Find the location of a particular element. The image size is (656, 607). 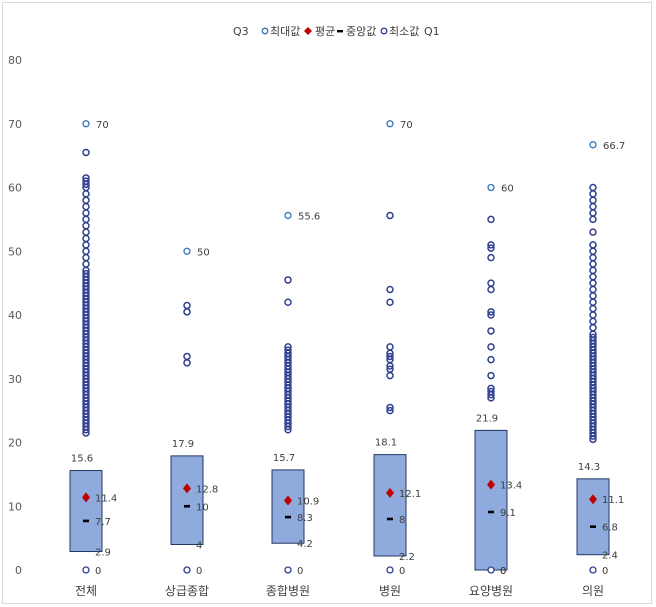

legend-q3: Q3 is located at coordinates (241, 31).